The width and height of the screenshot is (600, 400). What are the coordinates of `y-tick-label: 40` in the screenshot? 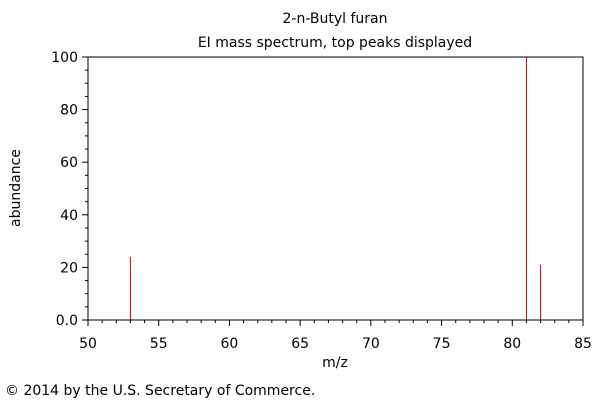 It's located at (69, 216).